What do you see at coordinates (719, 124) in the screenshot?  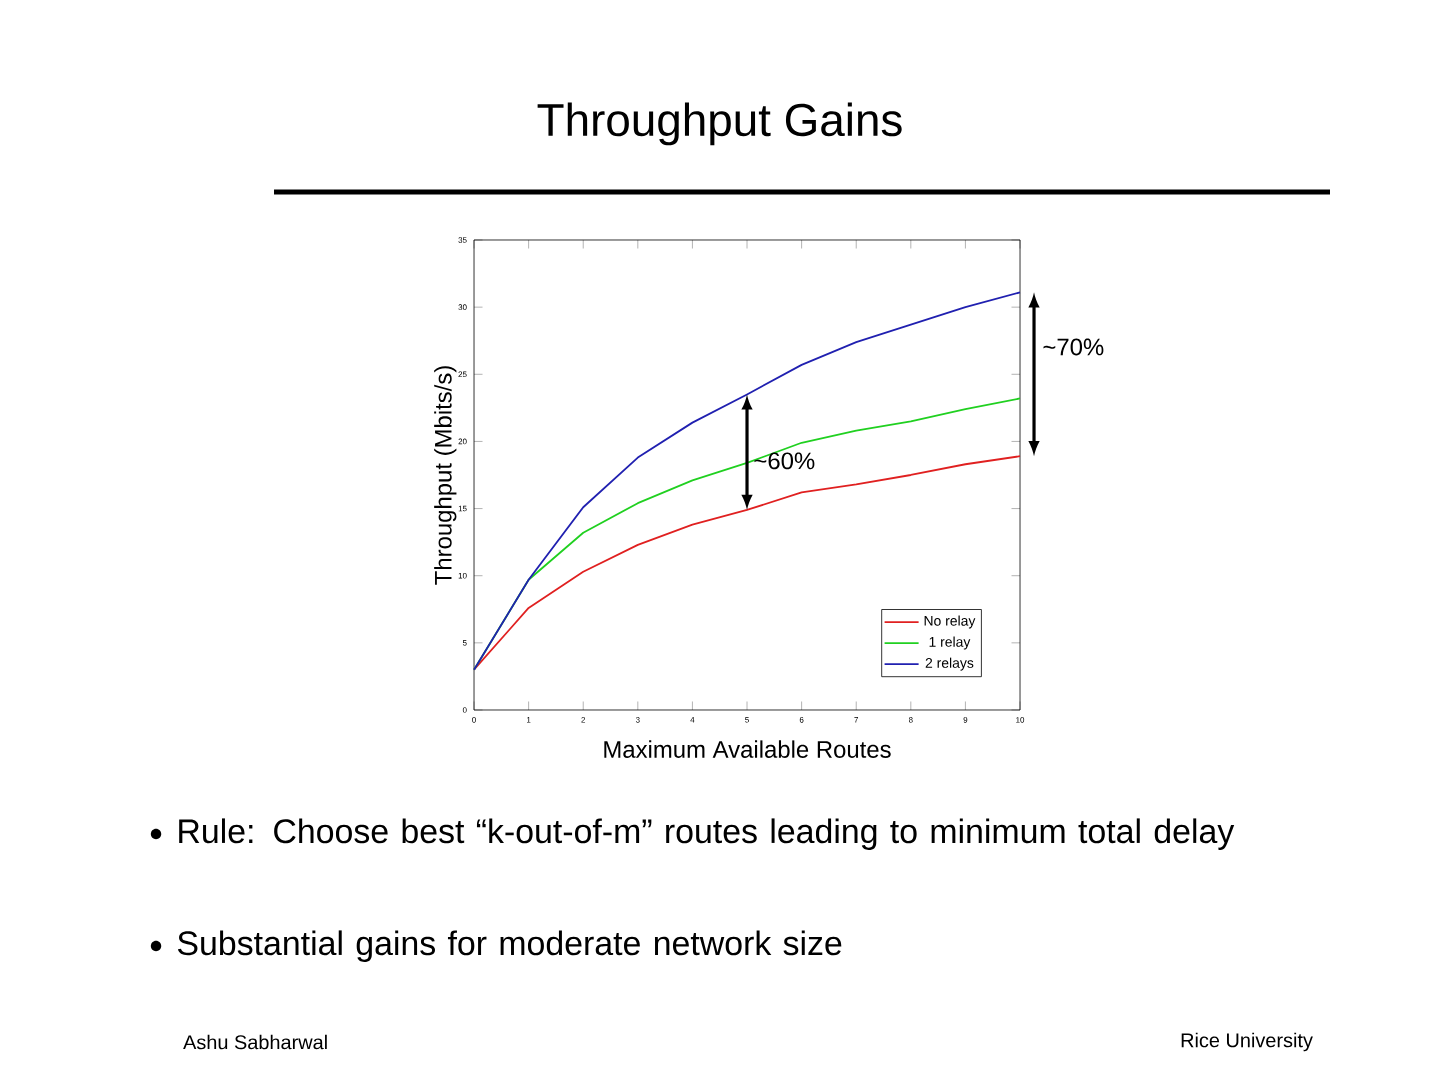 I see `chart-title: Throughput Gains` at bounding box center [719, 124].